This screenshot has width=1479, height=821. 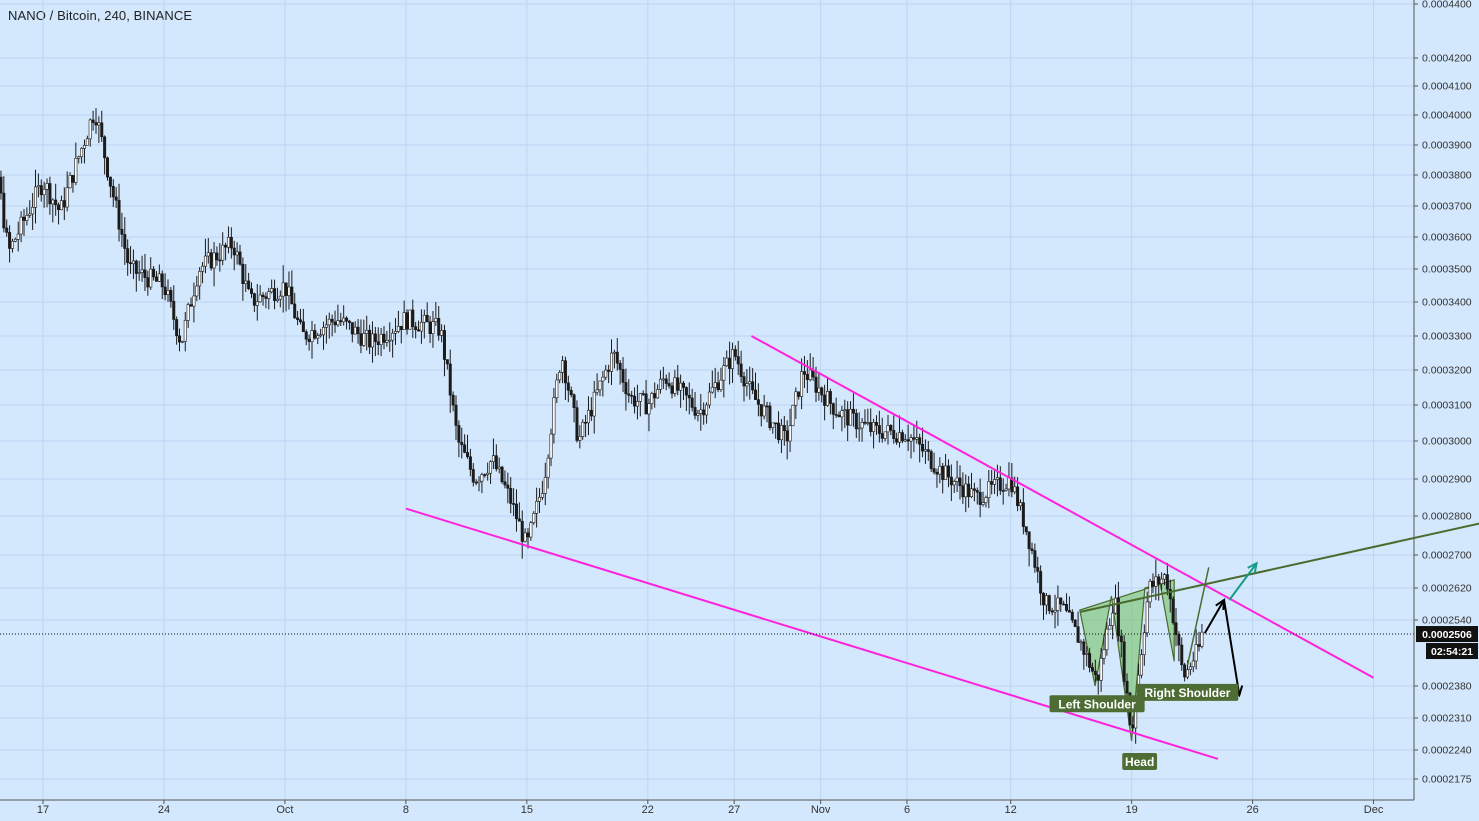 What do you see at coordinates (648, 810) in the screenshot?
I see `x-tick-label-5: 22` at bounding box center [648, 810].